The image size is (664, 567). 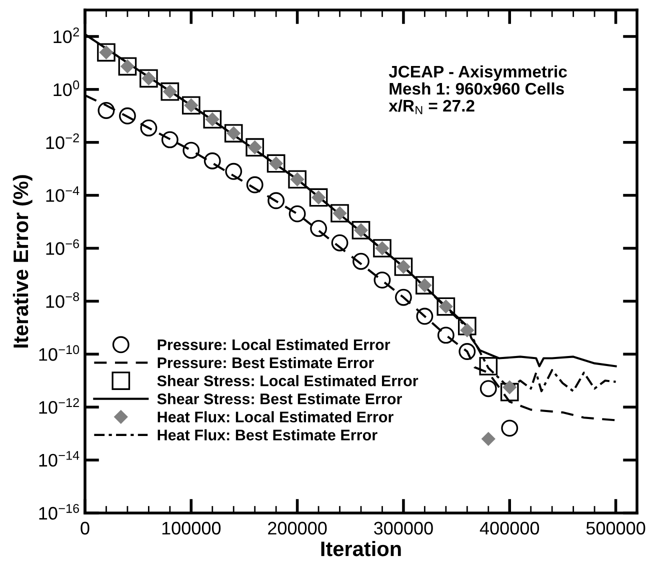 What do you see at coordinates (361, 548) in the screenshot?
I see `x-axis-title: Iteration` at bounding box center [361, 548].